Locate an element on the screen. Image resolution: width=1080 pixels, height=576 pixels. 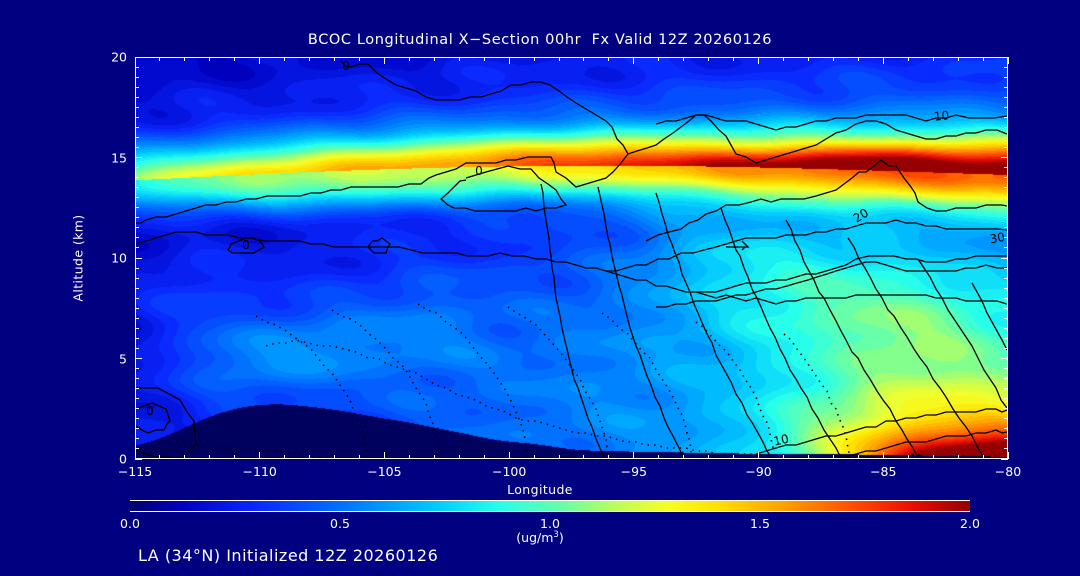
colorbar-tick-label: 0.0 is located at coordinates (130, 523).